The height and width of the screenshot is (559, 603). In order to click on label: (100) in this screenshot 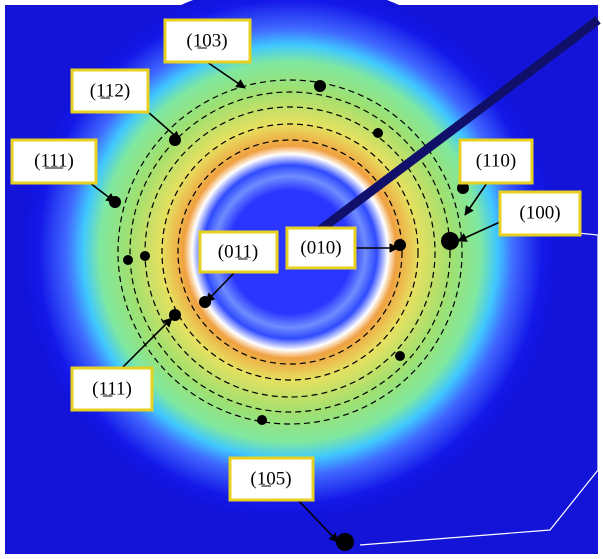, I will do `click(539, 212)`.